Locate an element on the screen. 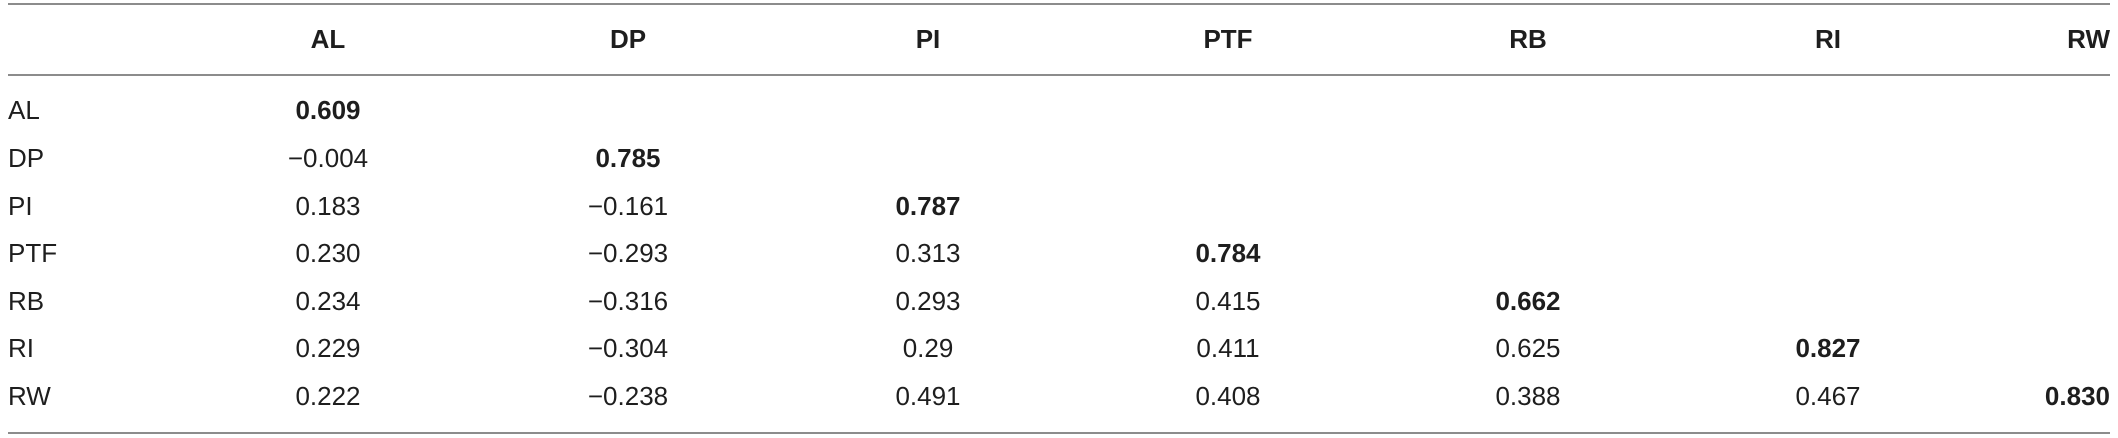  table-cell: 0.29 is located at coordinates (928, 348).